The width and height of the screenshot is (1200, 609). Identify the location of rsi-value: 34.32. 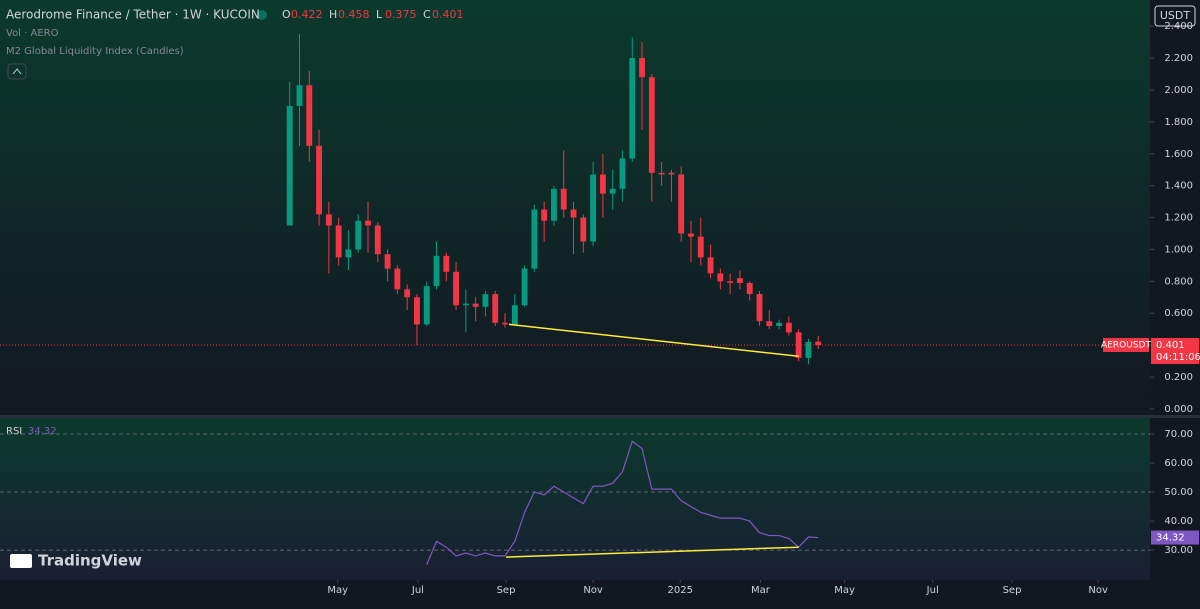
(42, 431).